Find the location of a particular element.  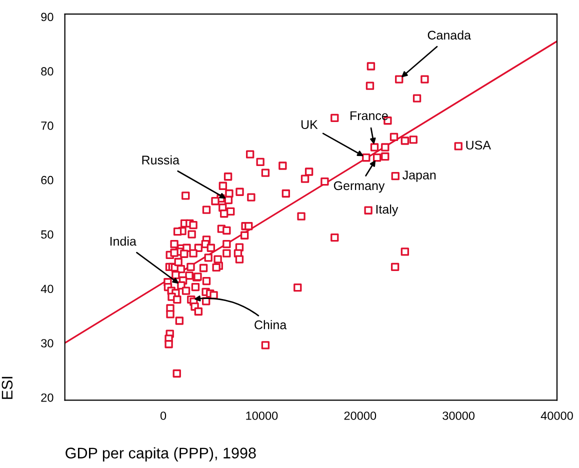

y-tick-label: 30 is located at coordinates (47, 343).